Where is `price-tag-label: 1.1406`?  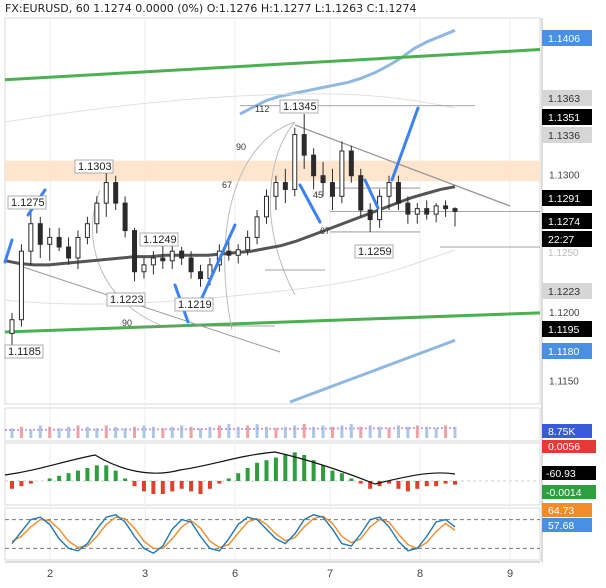
price-tag-label: 1.1406 is located at coordinates (564, 39).